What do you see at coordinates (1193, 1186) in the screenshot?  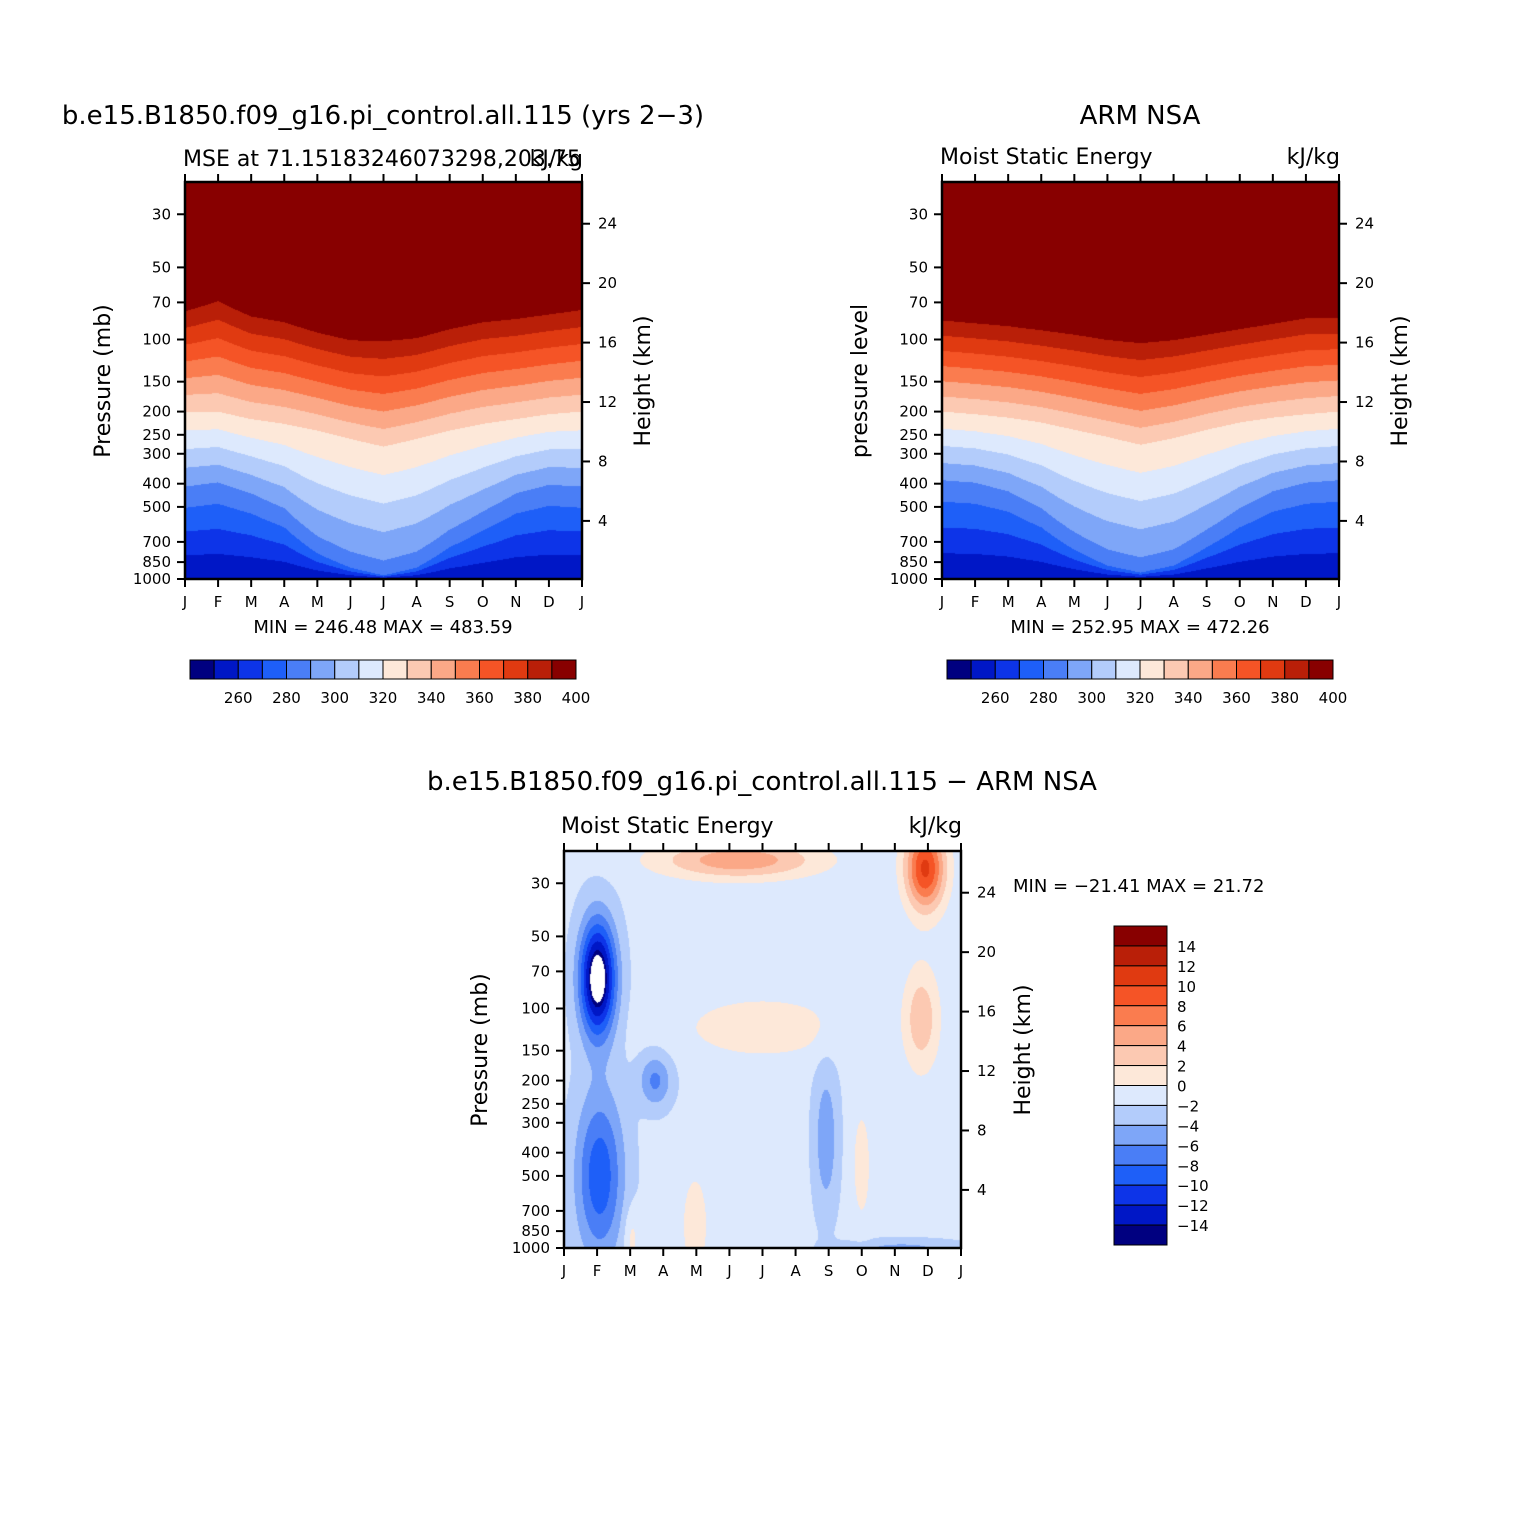 I see `colorbar-label: −10` at bounding box center [1193, 1186].